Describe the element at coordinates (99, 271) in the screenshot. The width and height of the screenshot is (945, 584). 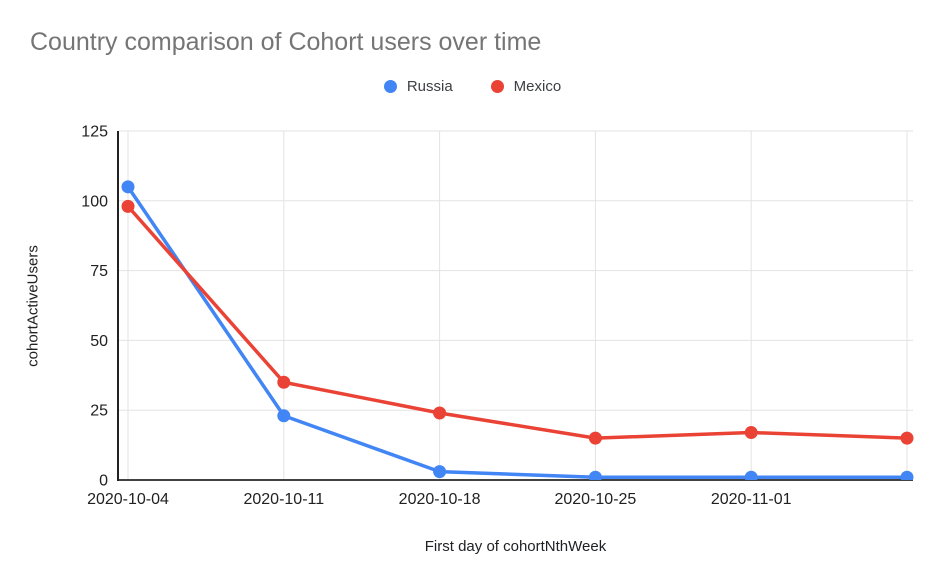
I see `y-tick-label: 75` at that location.